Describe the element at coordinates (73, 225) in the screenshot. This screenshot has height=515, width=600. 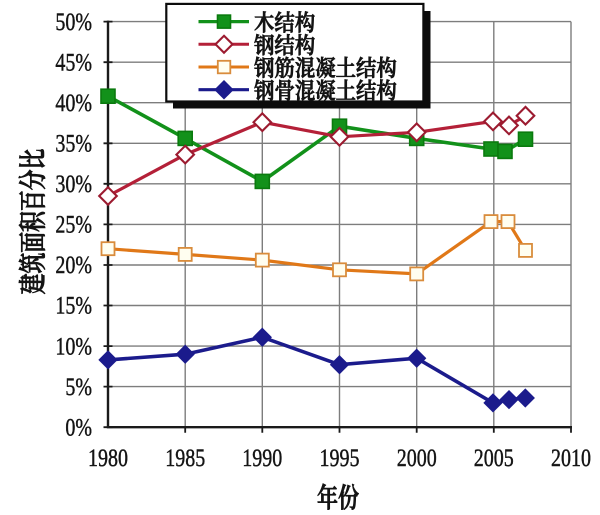
I see `svg-text: 25%` at that location.